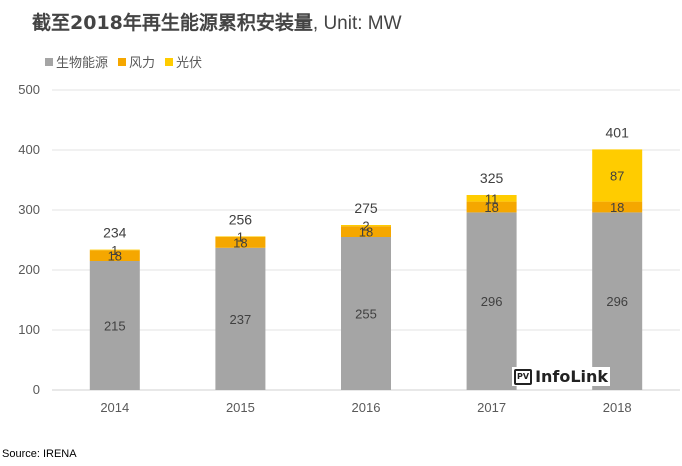 This screenshot has height=466, width=682. What do you see at coordinates (115, 233) in the screenshot?
I see `total-label: 234` at bounding box center [115, 233].